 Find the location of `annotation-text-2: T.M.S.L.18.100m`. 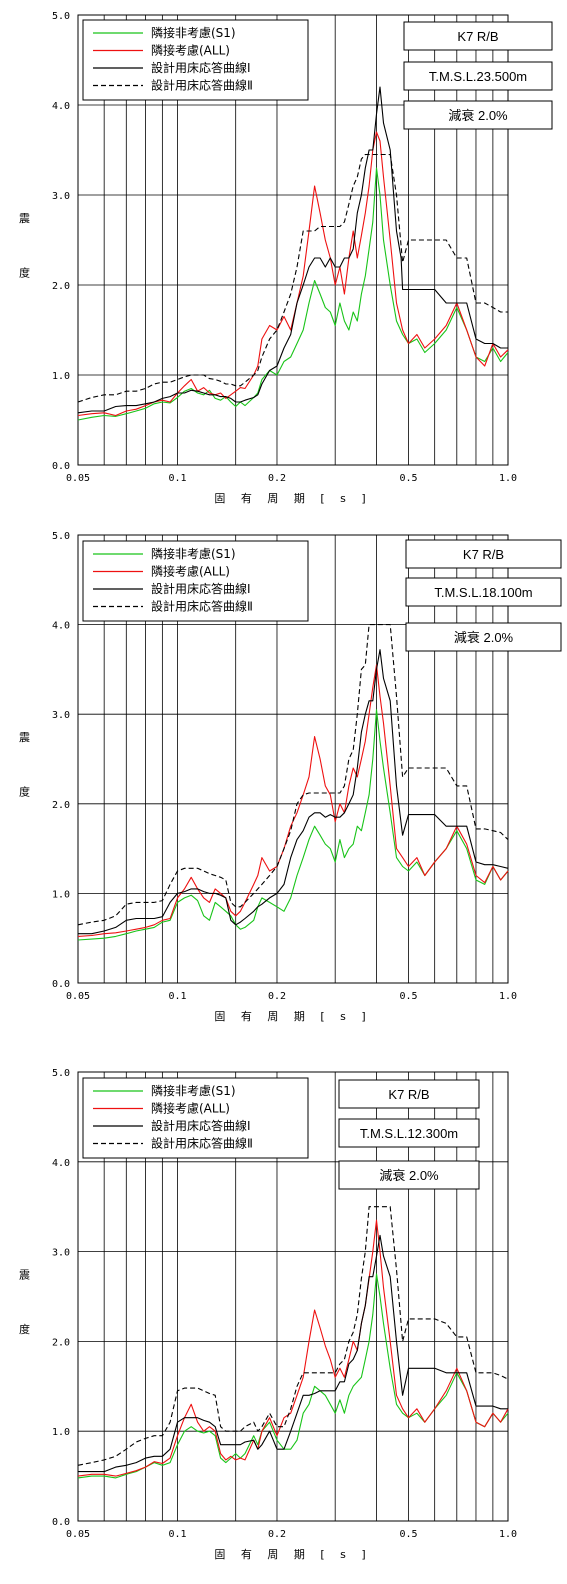

annotation-text-2: T.M.S.L.18.100m is located at coordinates (483, 592).